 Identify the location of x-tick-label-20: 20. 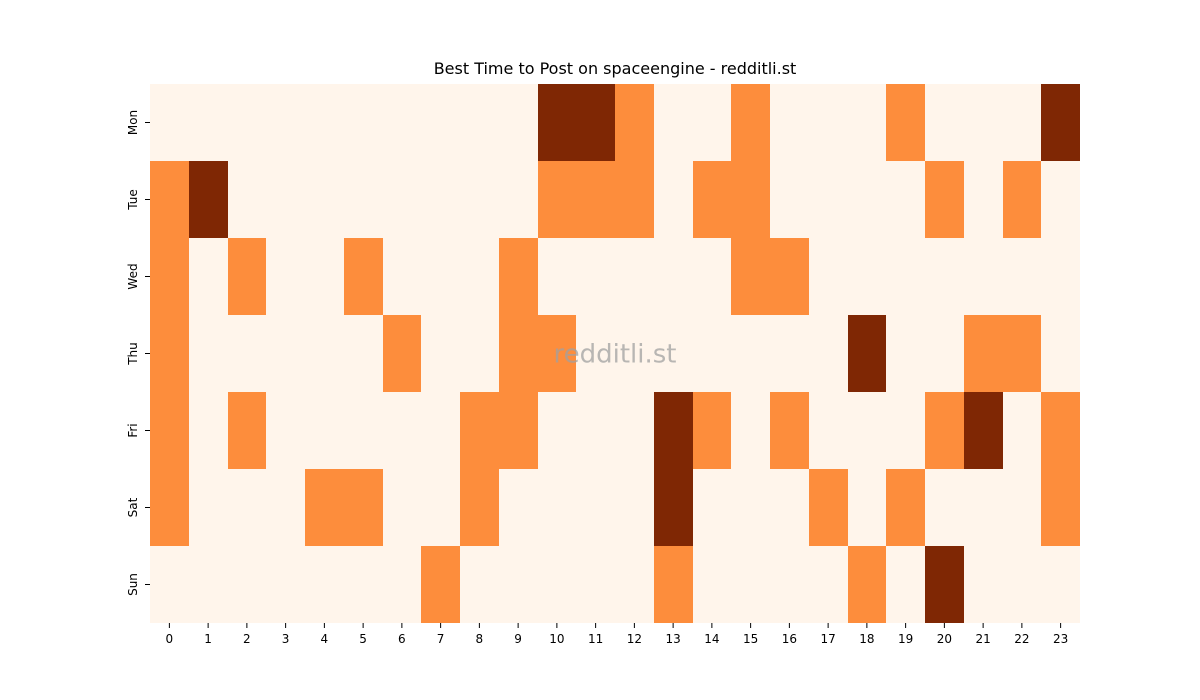
(944, 639).